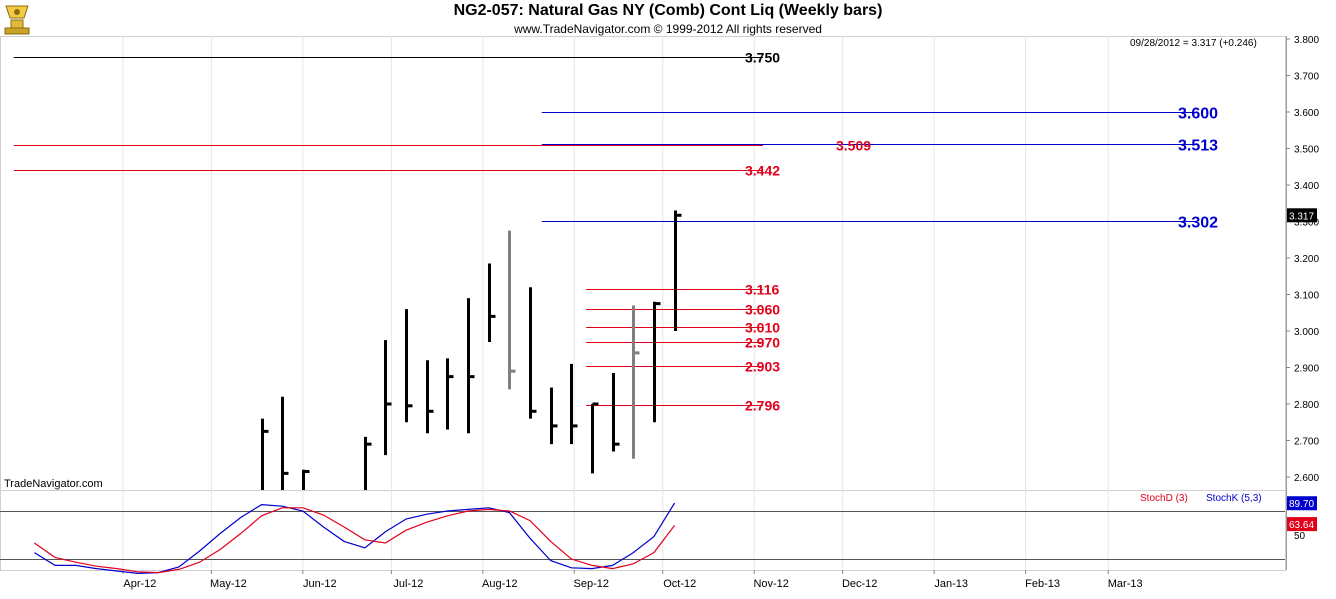  I want to click on x-tick-label: Feb-13, so click(1042, 584).